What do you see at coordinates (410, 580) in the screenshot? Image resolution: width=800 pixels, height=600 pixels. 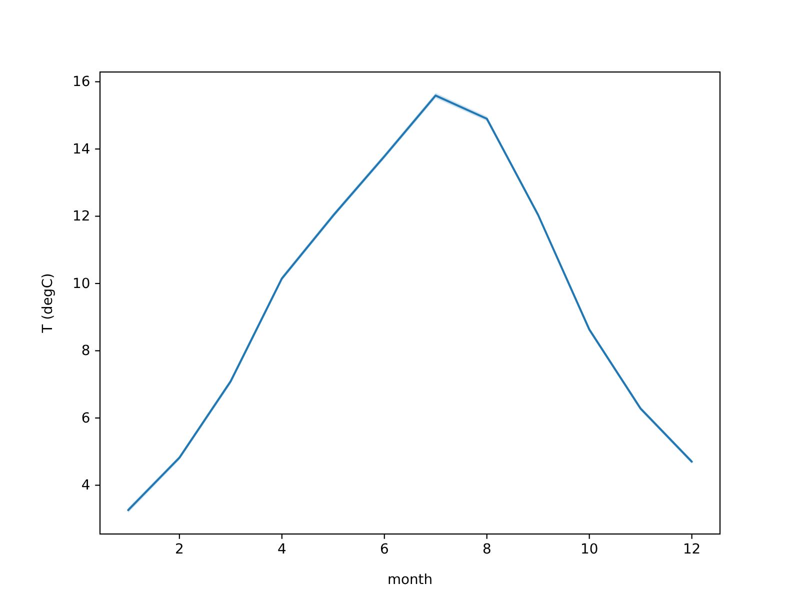 I see `x-axis-title: month` at bounding box center [410, 580].